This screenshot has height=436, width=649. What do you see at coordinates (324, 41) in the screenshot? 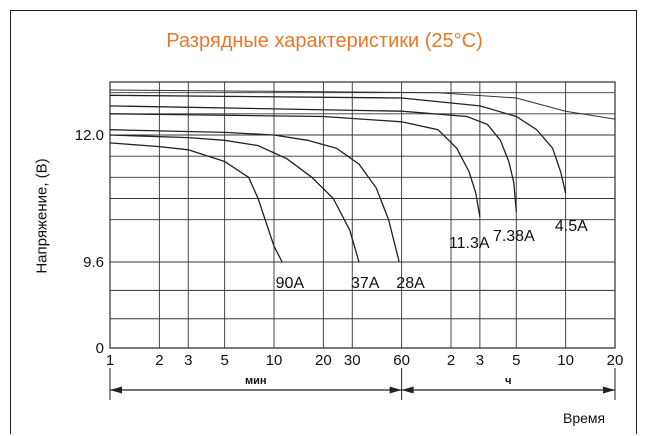
I see `chart-title: Разрядные характеристики (25°C)` at bounding box center [324, 41].